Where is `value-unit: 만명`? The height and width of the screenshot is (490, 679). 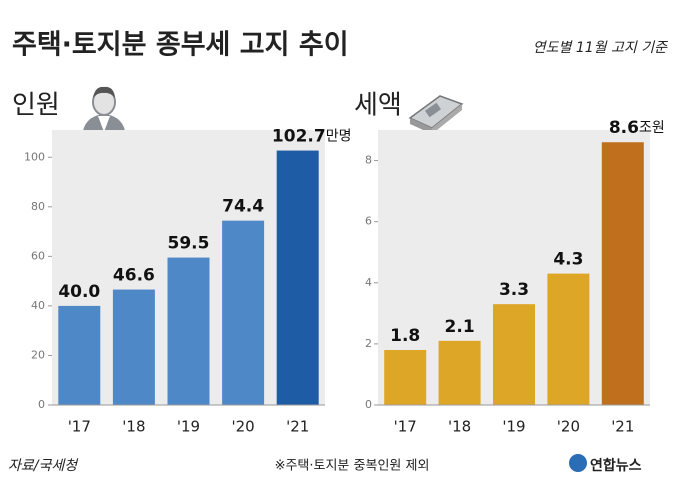 value-unit: 만명 is located at coordinates (339, 137).